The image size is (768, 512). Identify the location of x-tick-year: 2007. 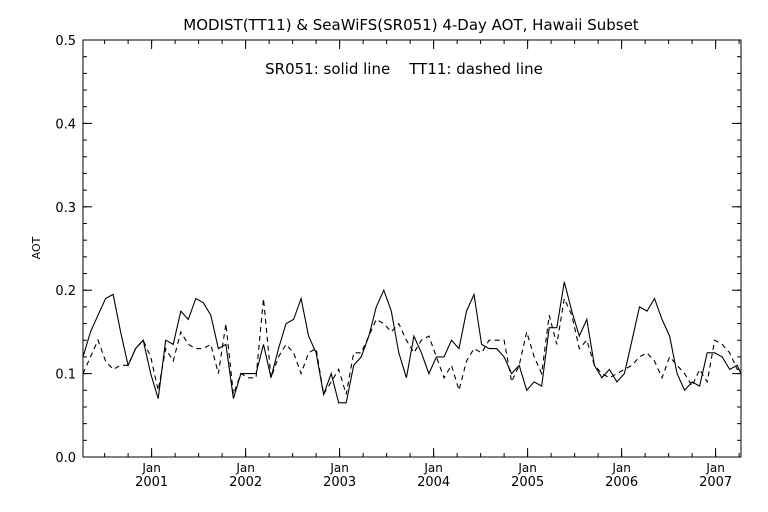
(715, 482).